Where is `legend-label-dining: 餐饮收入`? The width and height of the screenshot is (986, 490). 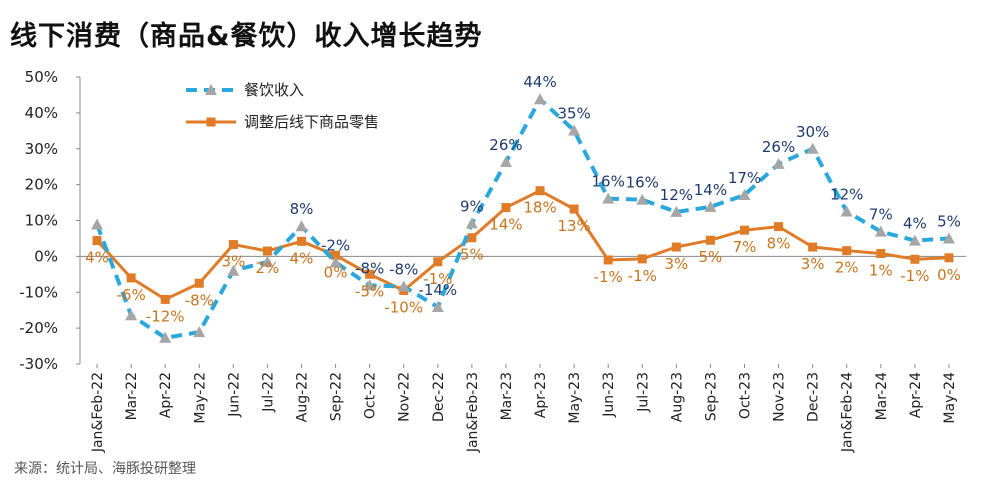 legend-label-dining: 餐饮收入 is located at coordinates (274, 90).